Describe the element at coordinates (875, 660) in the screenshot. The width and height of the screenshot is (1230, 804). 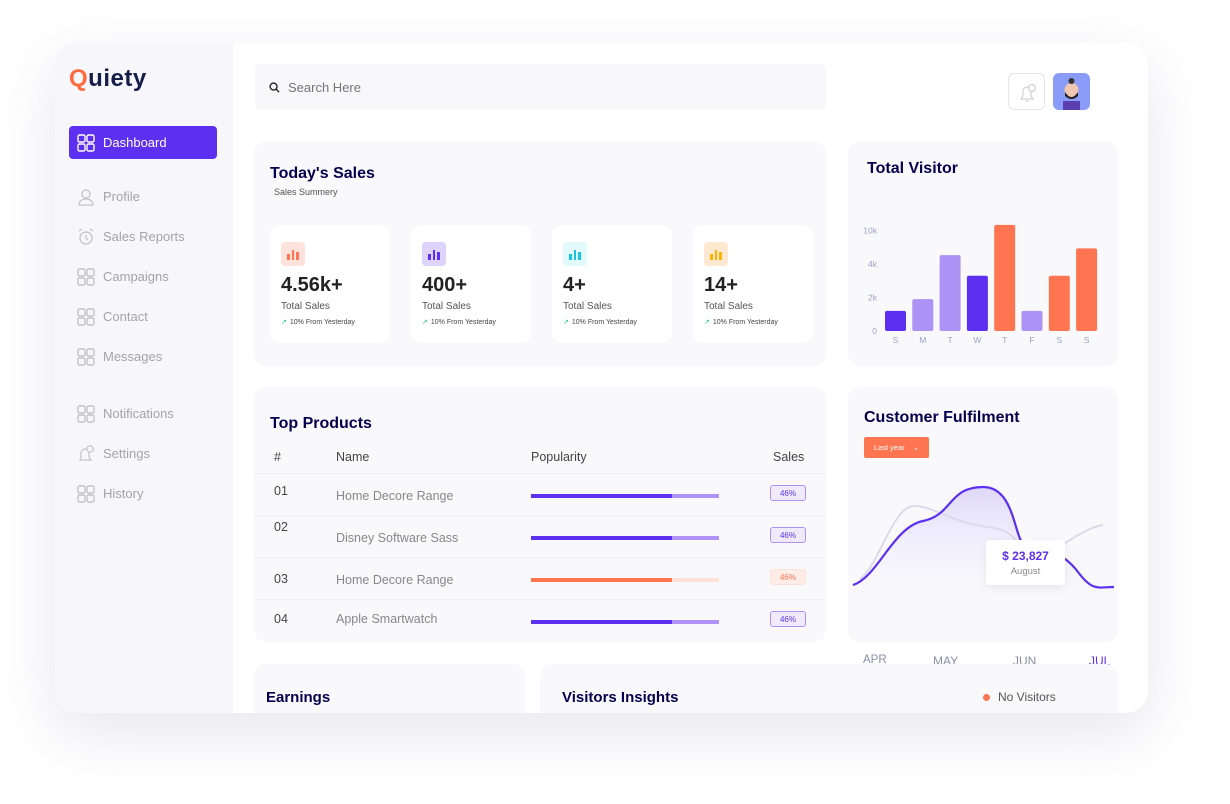
I see `x-tick-label: APR` at that location.